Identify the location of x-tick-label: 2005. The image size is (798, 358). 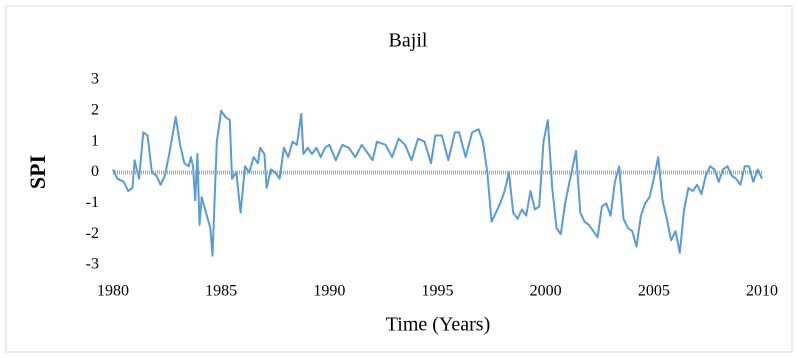
(654, 291).